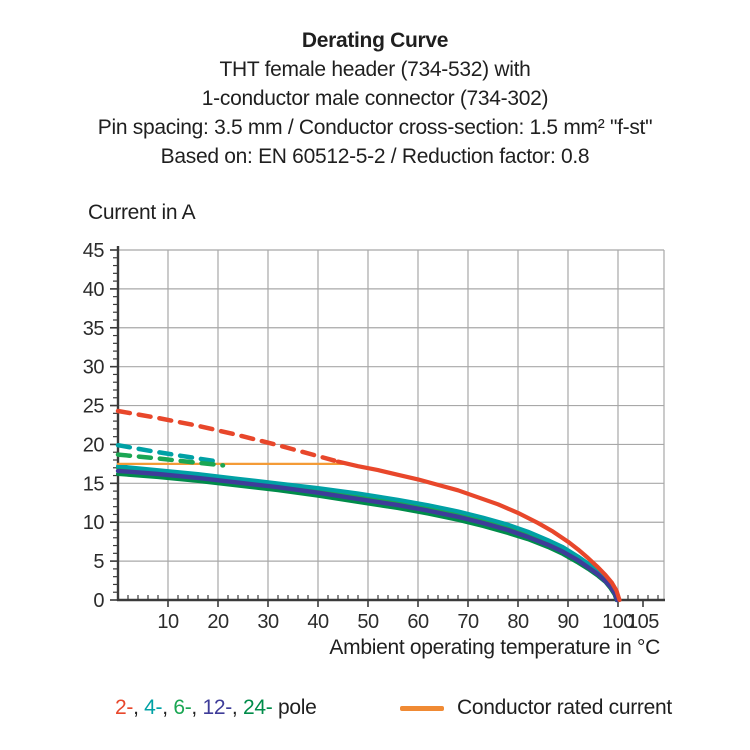 This screenshot has width=750, height=750. Describe the element at coordinates (422, 708) in the screenshot. I see `rated-current-swatch` at that location.